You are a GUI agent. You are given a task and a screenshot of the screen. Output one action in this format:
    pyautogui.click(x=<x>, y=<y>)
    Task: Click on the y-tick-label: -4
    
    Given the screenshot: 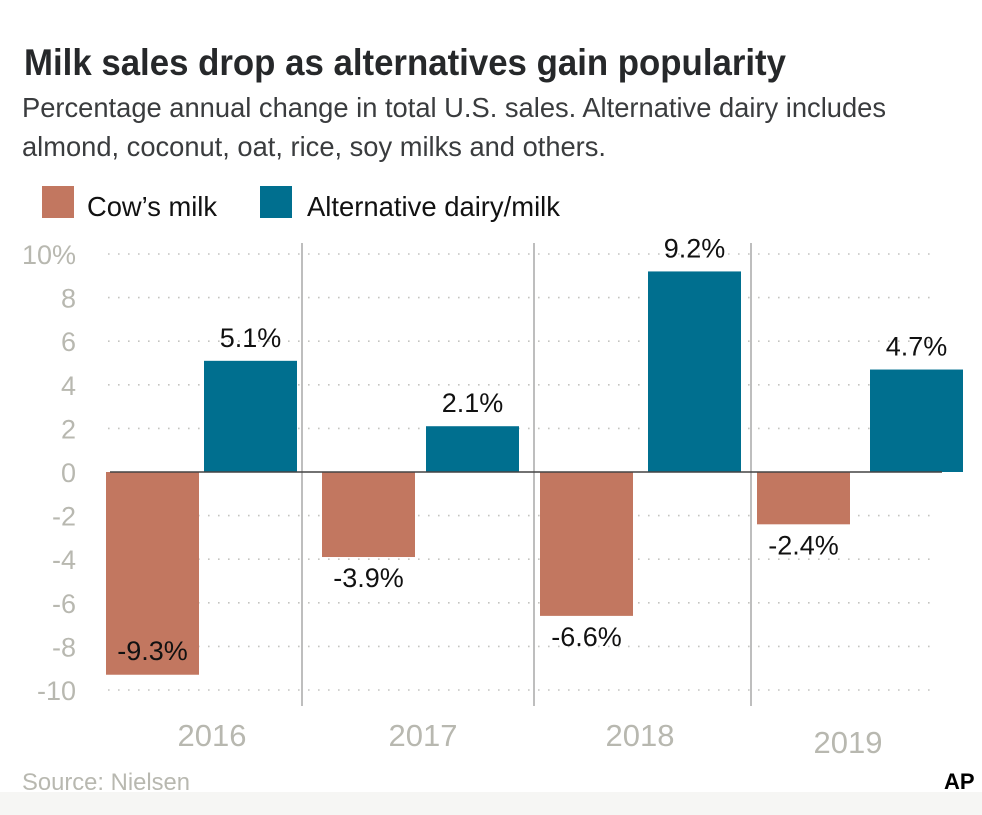 What is the action you would take?
    pyautogui.click(x=64, y=560)
    